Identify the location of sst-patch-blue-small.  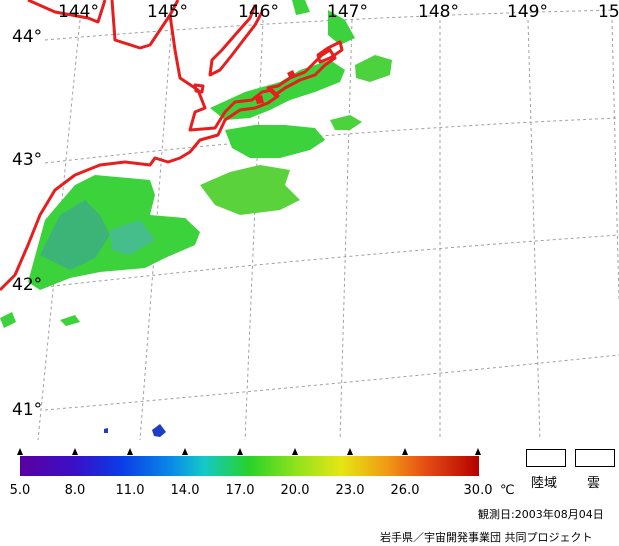
(106, 430).